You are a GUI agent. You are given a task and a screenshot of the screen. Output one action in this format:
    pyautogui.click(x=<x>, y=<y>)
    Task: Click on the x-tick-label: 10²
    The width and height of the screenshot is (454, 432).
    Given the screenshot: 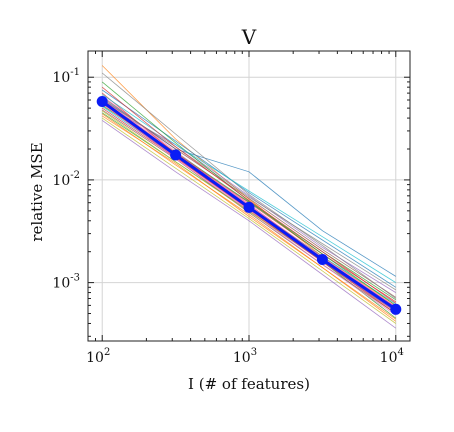 What is the action you would take?
    pyautogui.click(x=98, y=356)
    